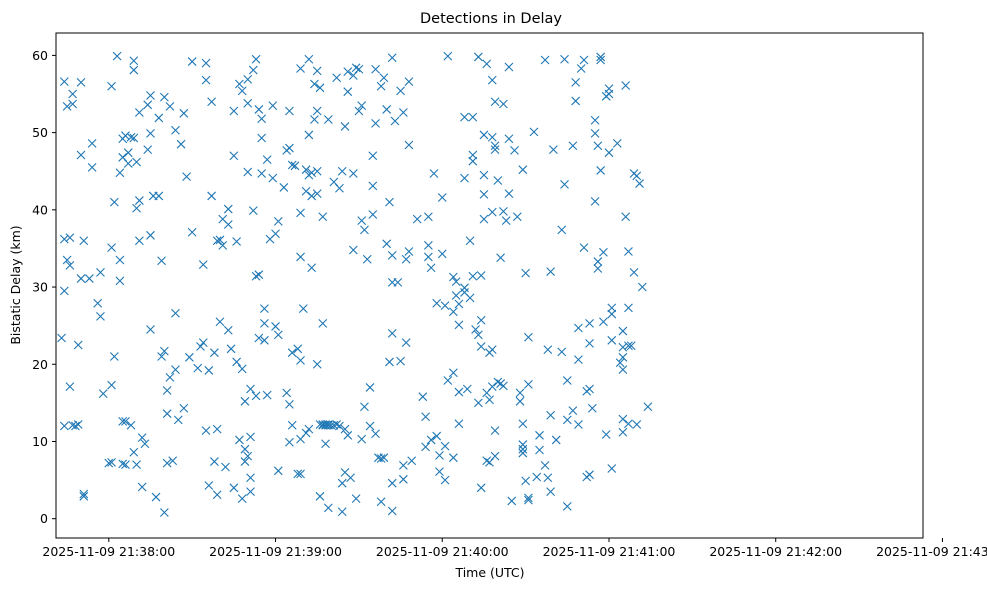  I want to click on x-tick-label: 2025-11-09 21:43:00, so click(931, 551).